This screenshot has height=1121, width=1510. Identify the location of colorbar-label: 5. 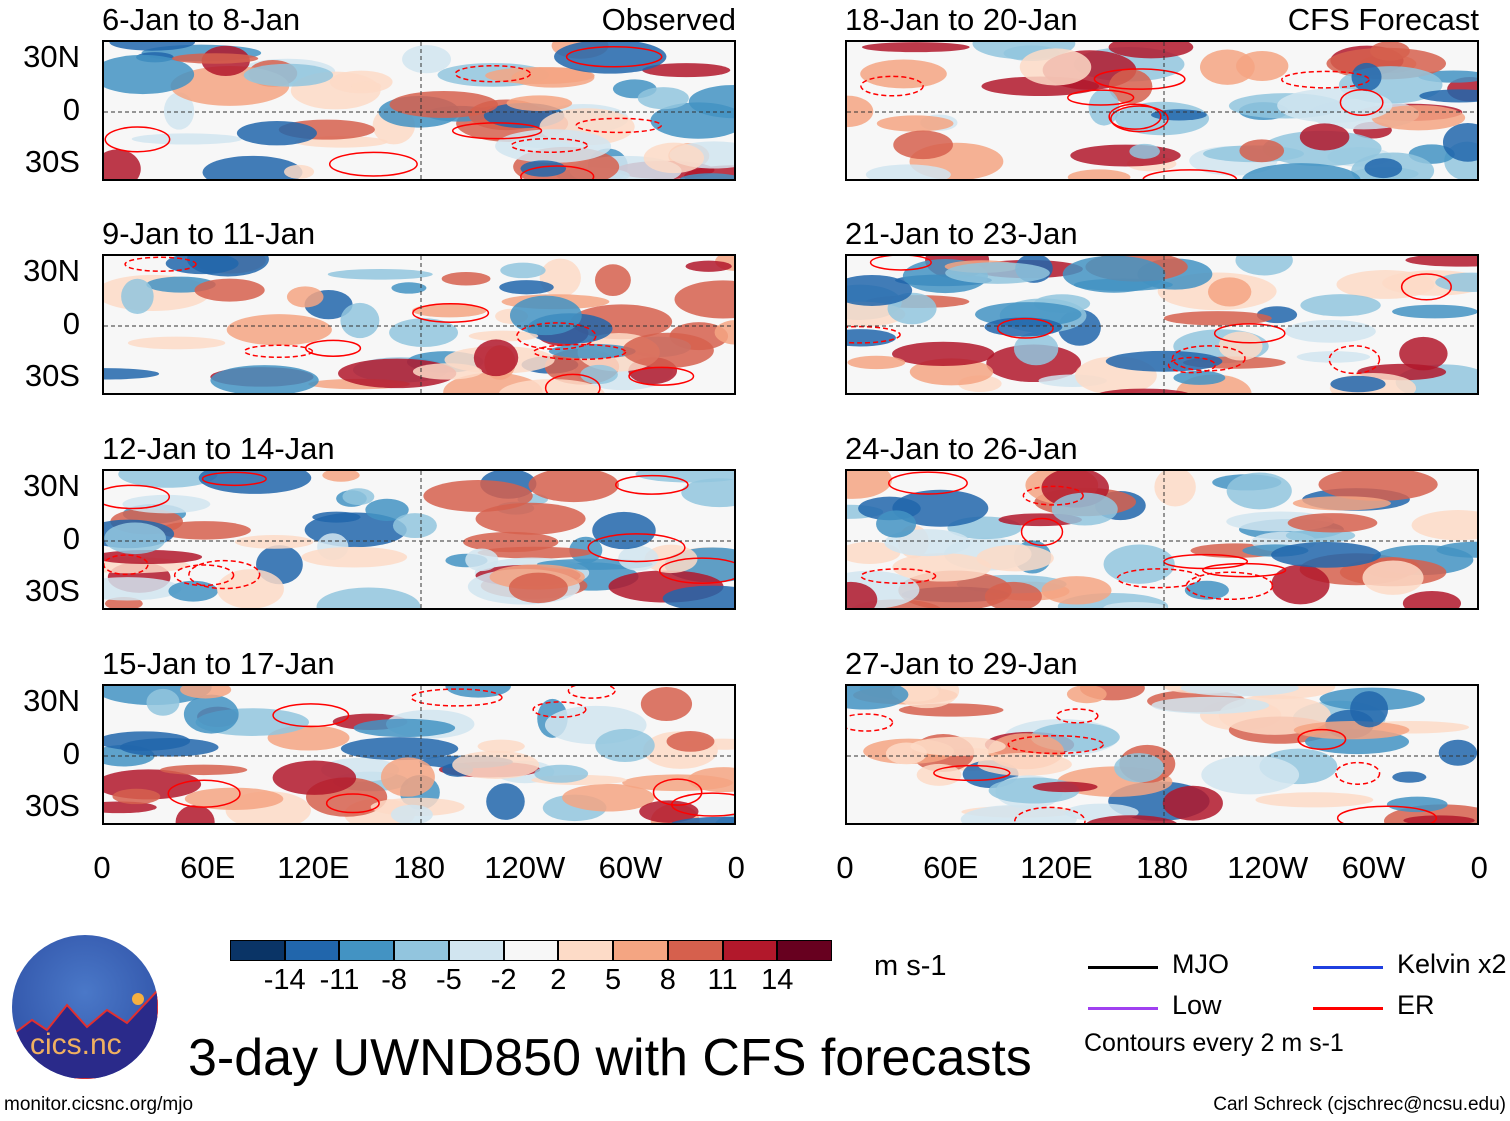
(613, 980).